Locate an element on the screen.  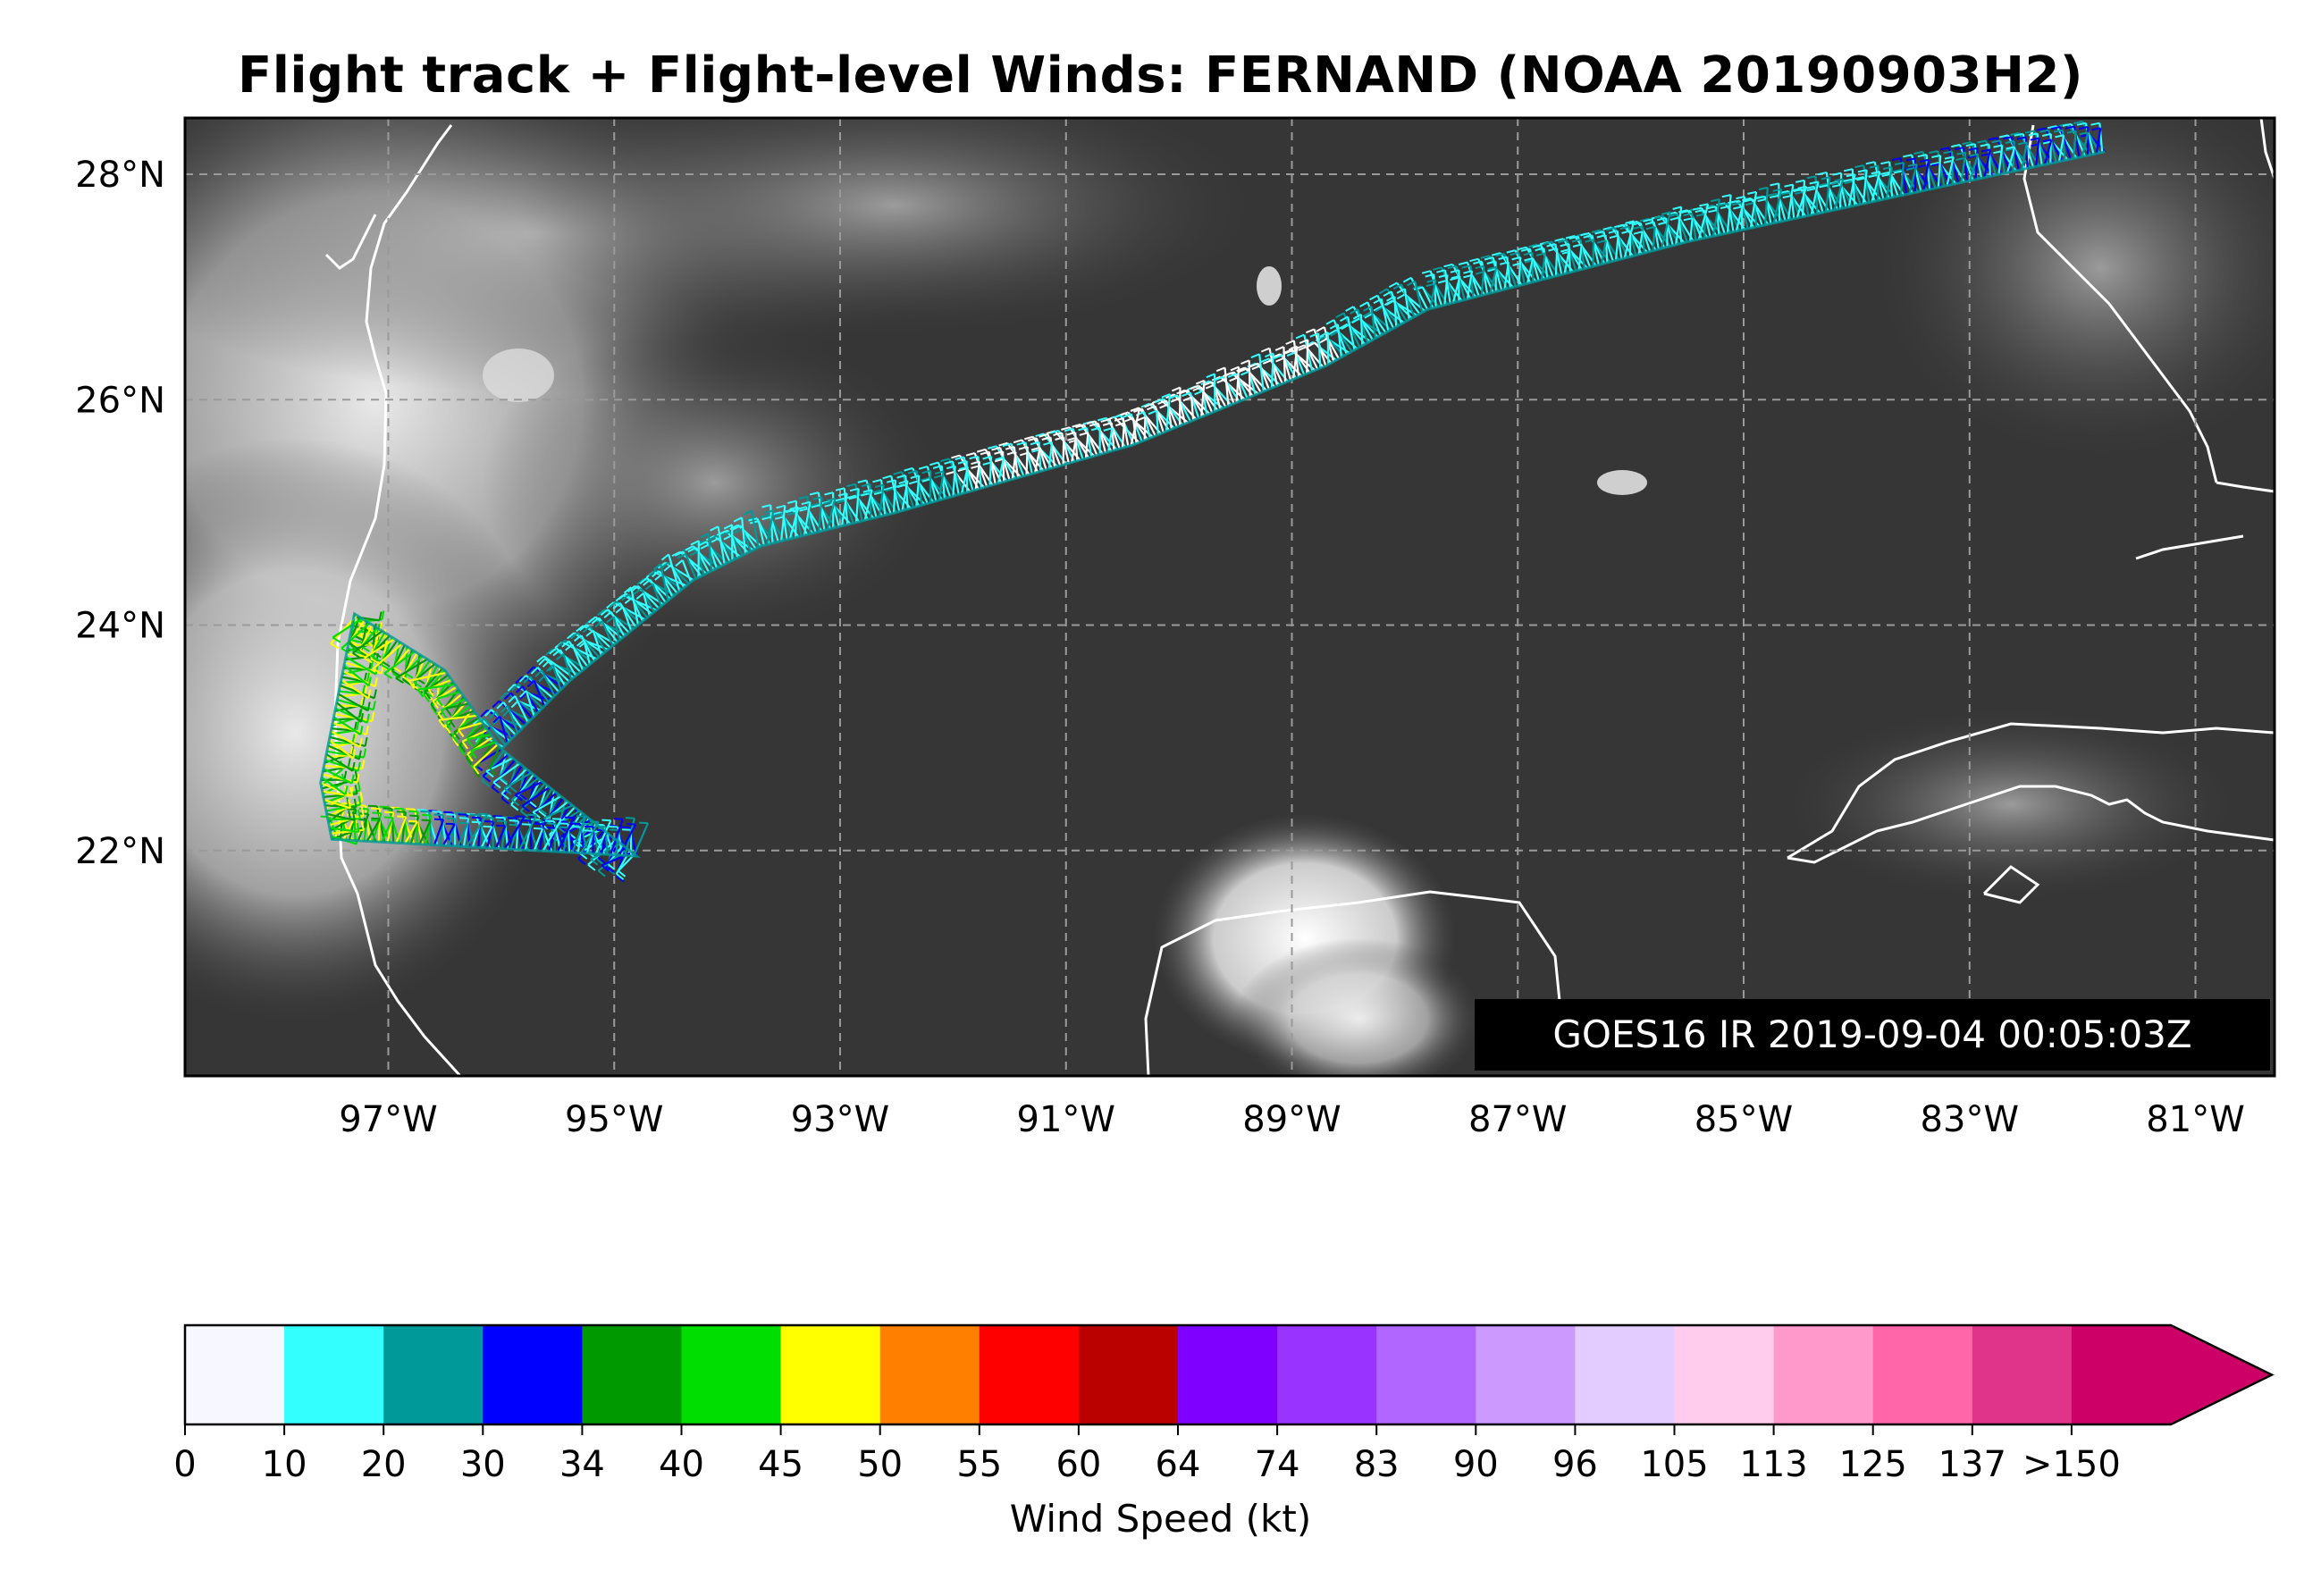
lat-tick-label: 26°N is located at coordinates (120, 400).